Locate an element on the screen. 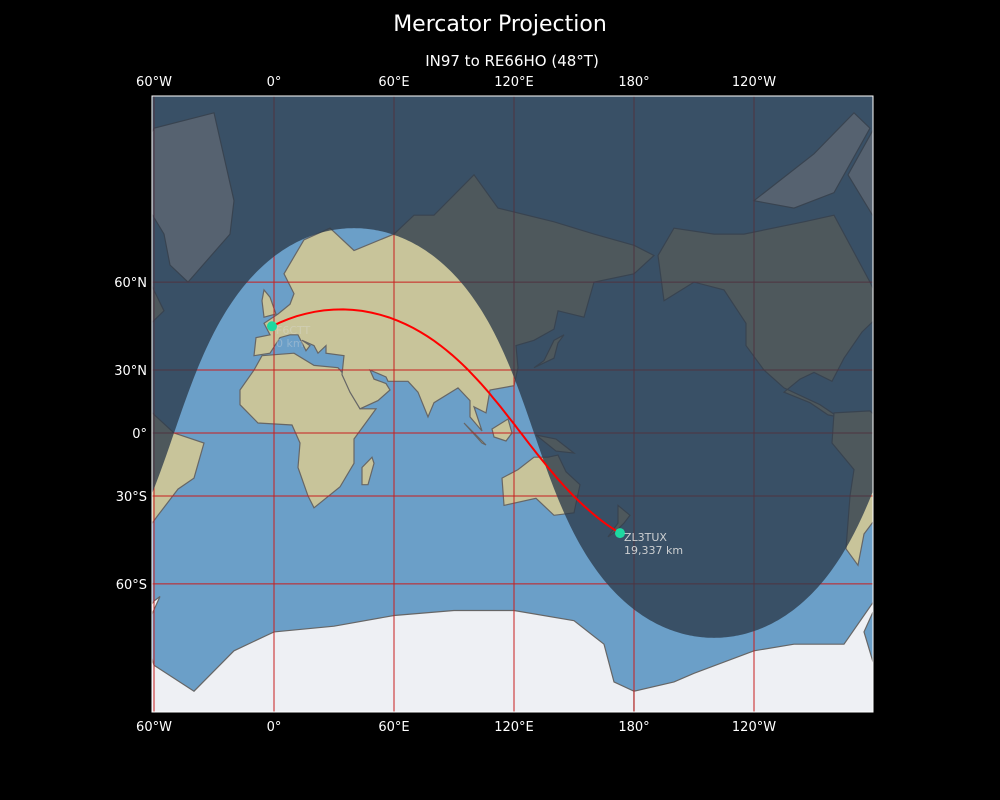 Image resolution: width=1000 pixels, height=800 pixels. station-distance: 0 km is located at coordinates (290, 343).